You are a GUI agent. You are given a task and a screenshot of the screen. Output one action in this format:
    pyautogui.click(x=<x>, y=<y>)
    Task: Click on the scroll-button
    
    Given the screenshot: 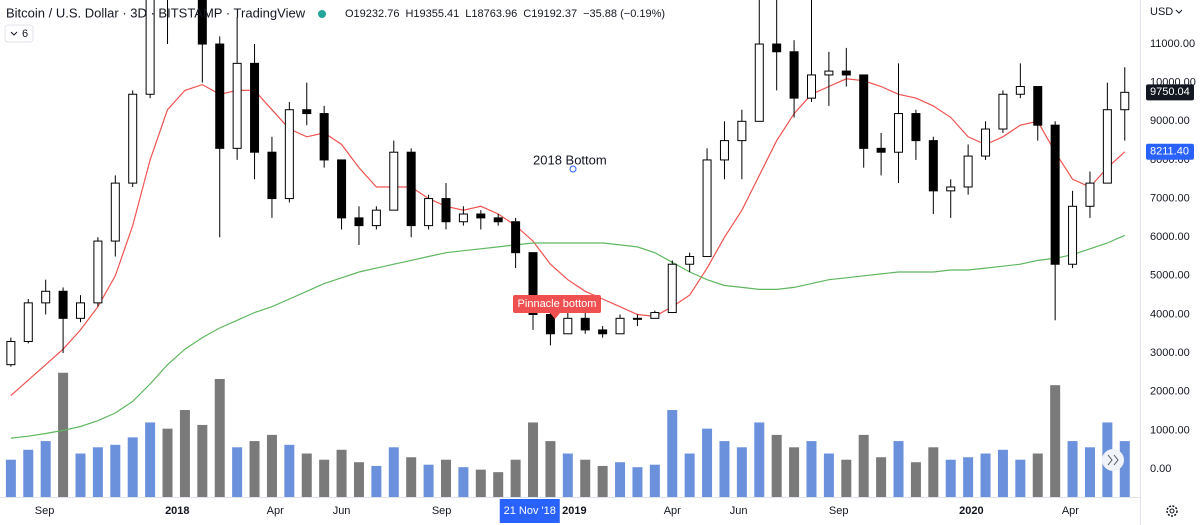 What is the action you would take?
    pyautogui.click(x=1113, y=460)
    